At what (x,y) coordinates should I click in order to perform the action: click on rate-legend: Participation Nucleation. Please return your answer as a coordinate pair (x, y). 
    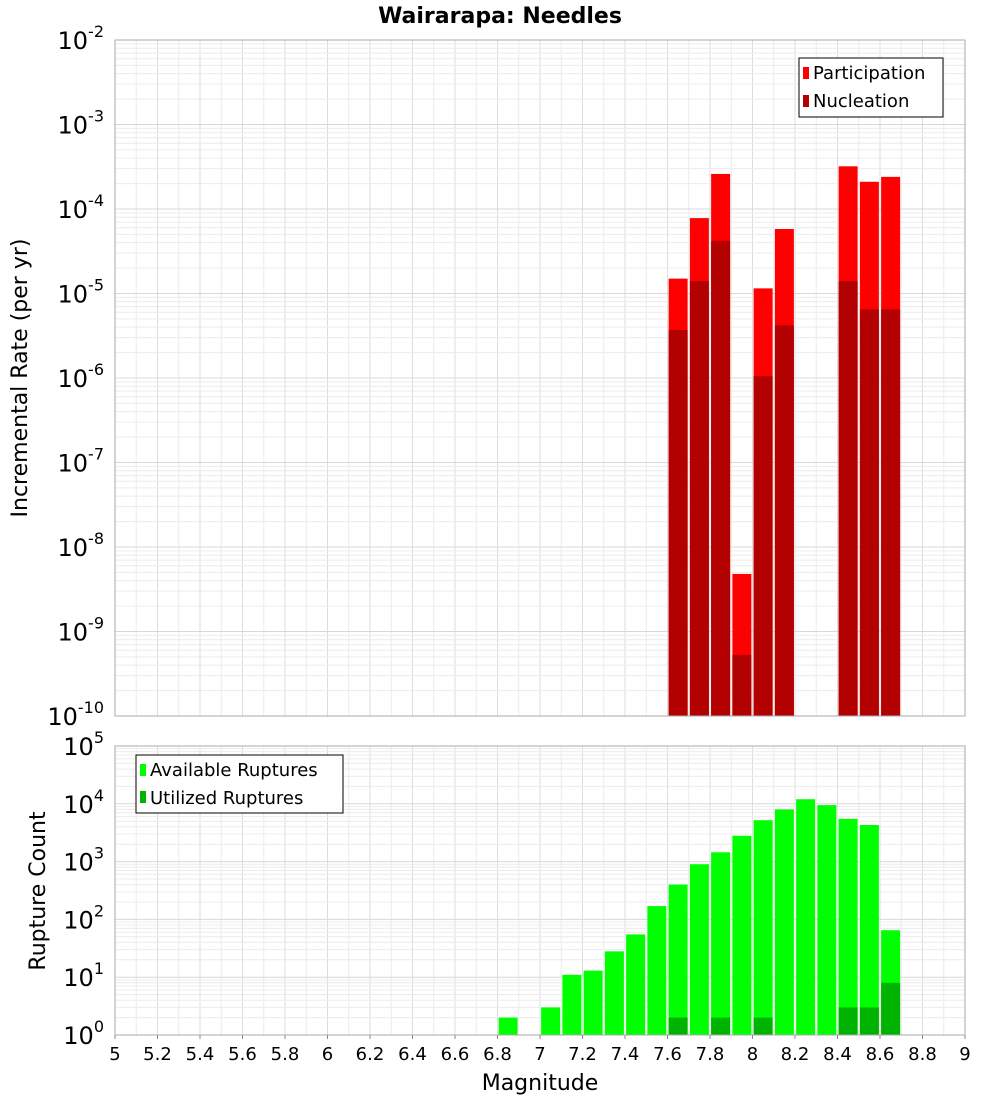
    Looking at the image, I should click on (871, 87).